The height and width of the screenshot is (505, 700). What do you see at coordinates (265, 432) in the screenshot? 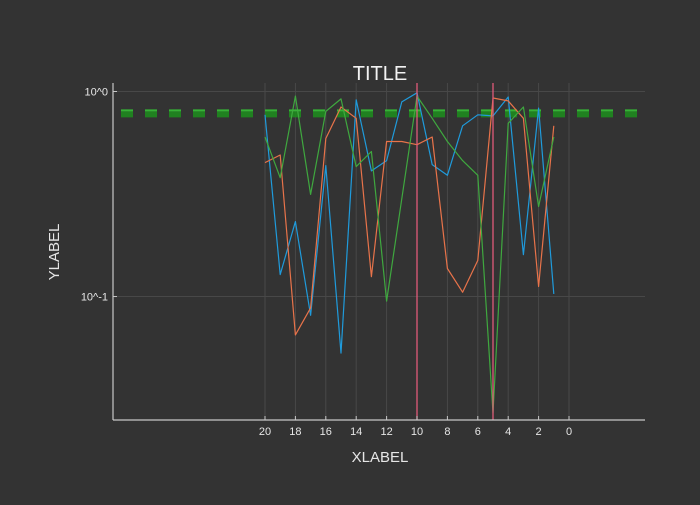
I see `x-tick-label: 20` at bounding box center [265, 432].